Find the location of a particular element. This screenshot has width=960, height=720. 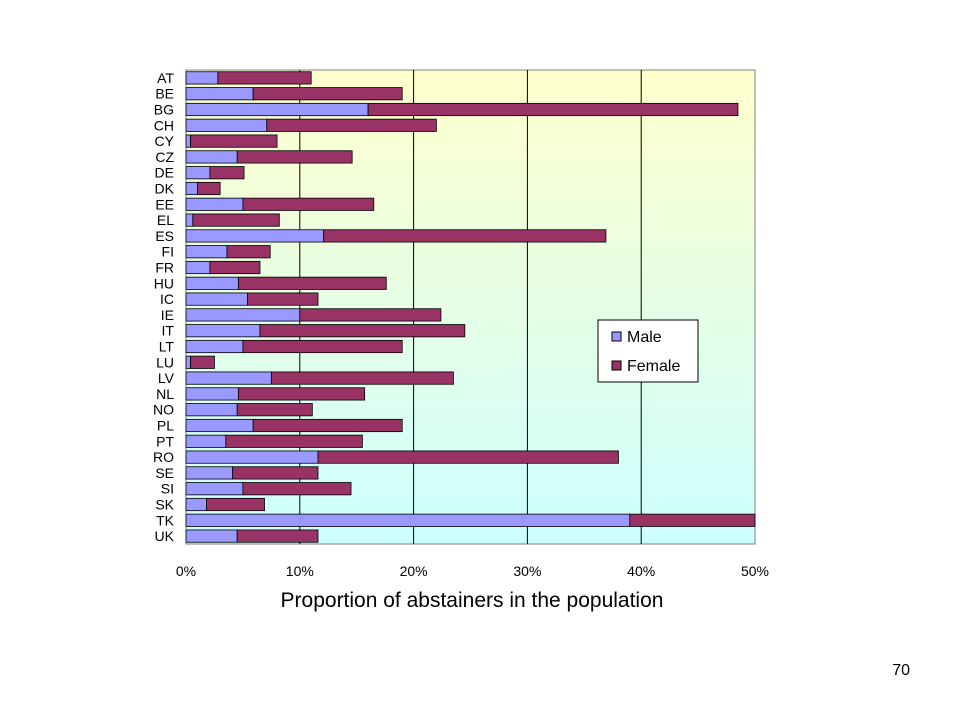

bar-female-pt is located at coordinates (294, 441).